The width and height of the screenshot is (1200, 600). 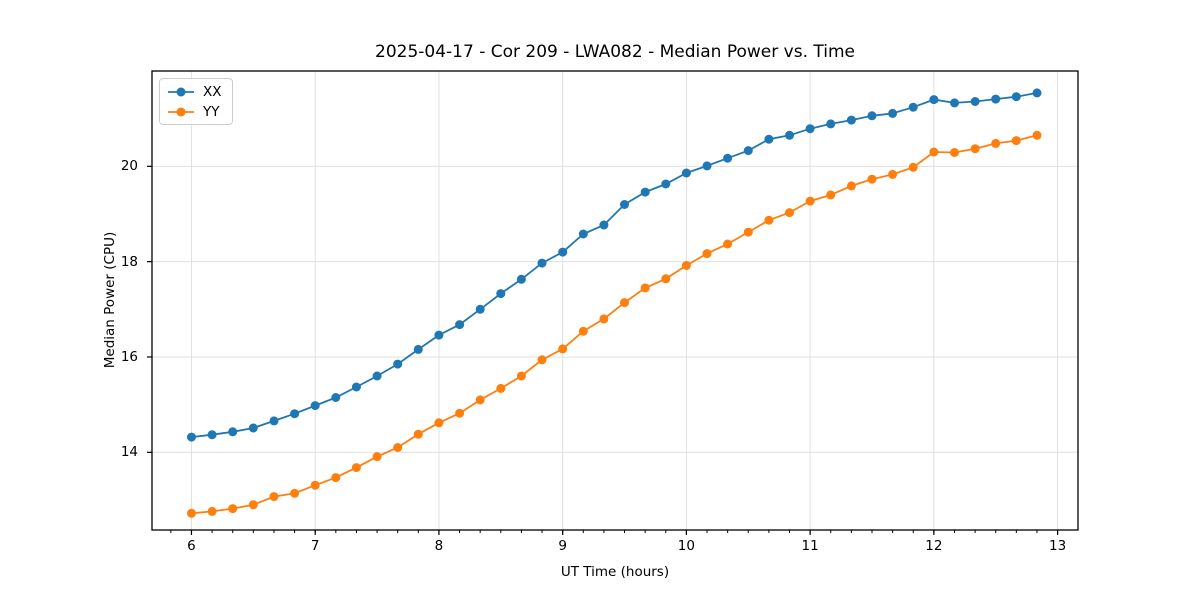 What do you see at coordinates (615, 572) in the screenshot?
I see `x-axis-label: UT Time (hours)` at bounding box center [615, 572].